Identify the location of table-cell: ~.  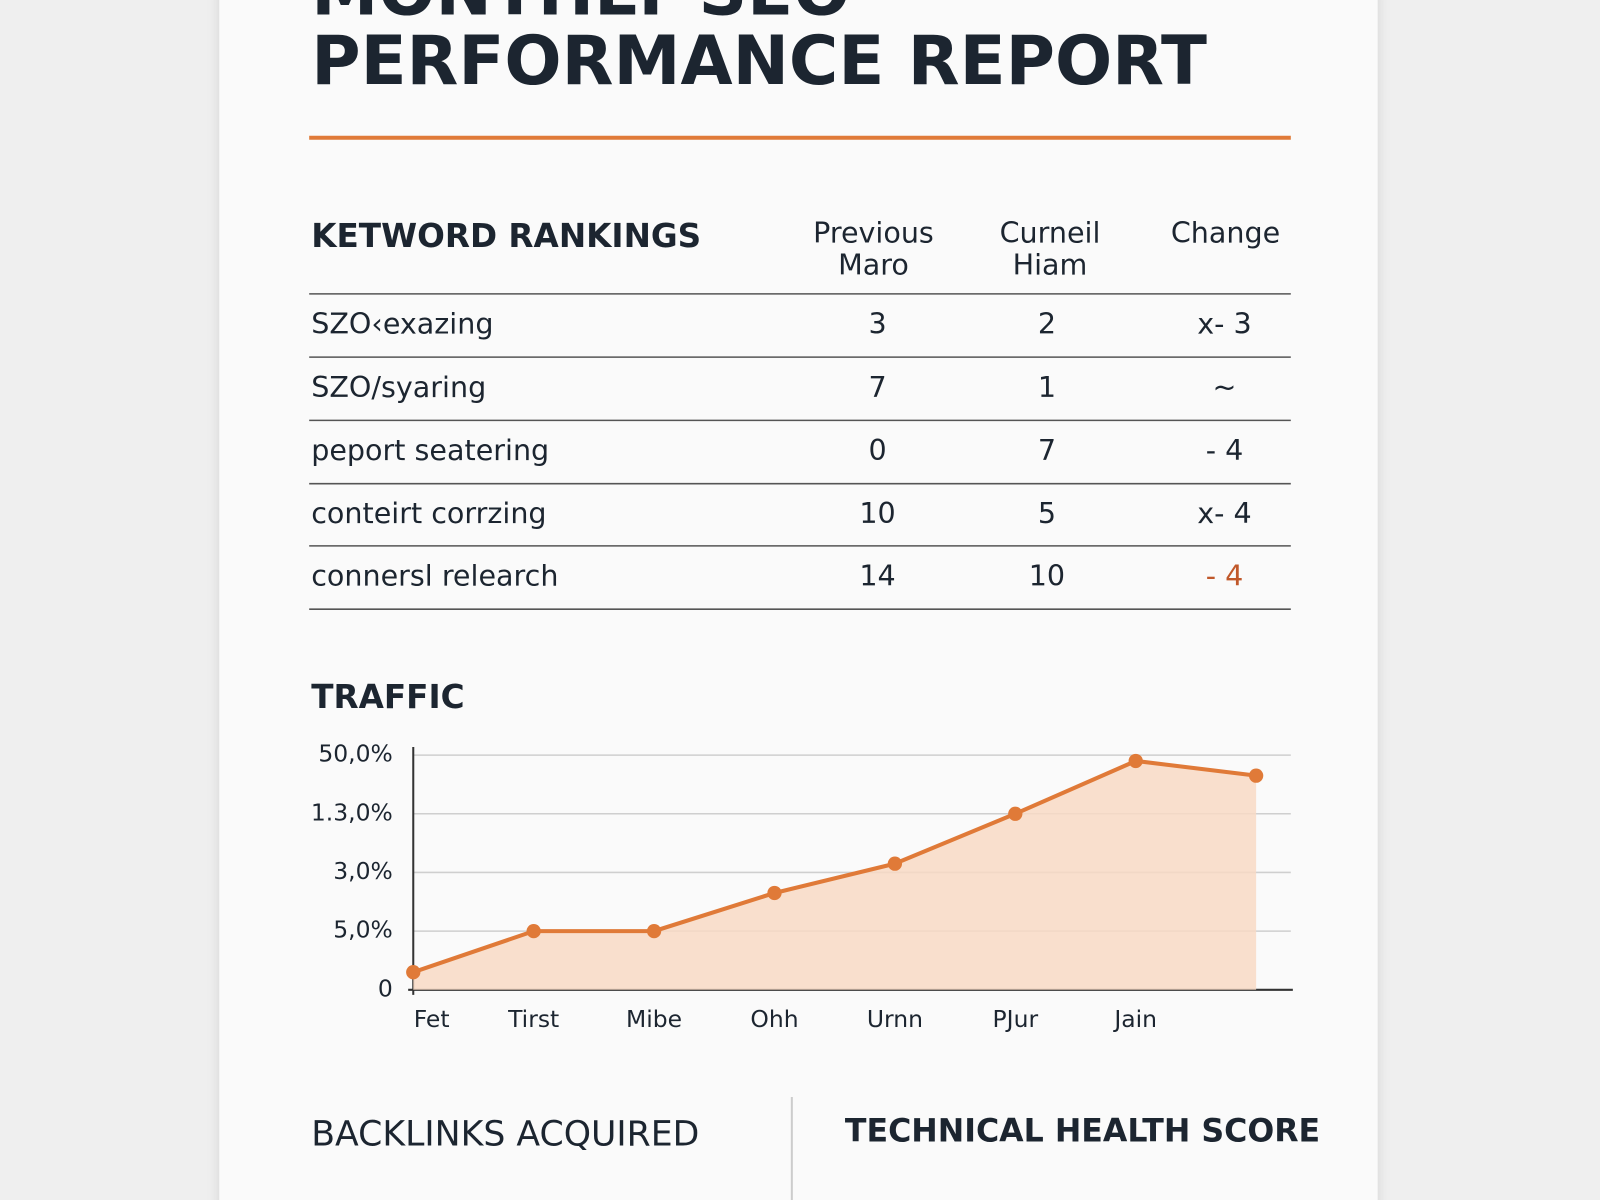
(1225, 387).